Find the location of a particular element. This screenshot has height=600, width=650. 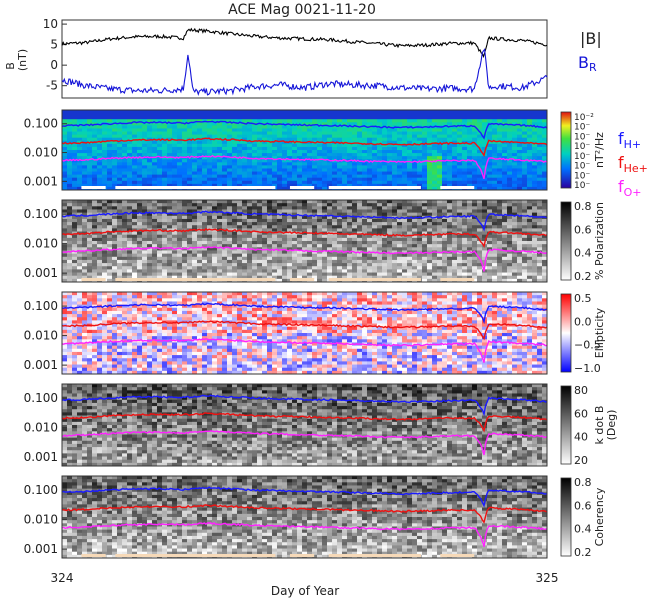

colorbar-tick-label: 60 is located at coordinates (581, 413).